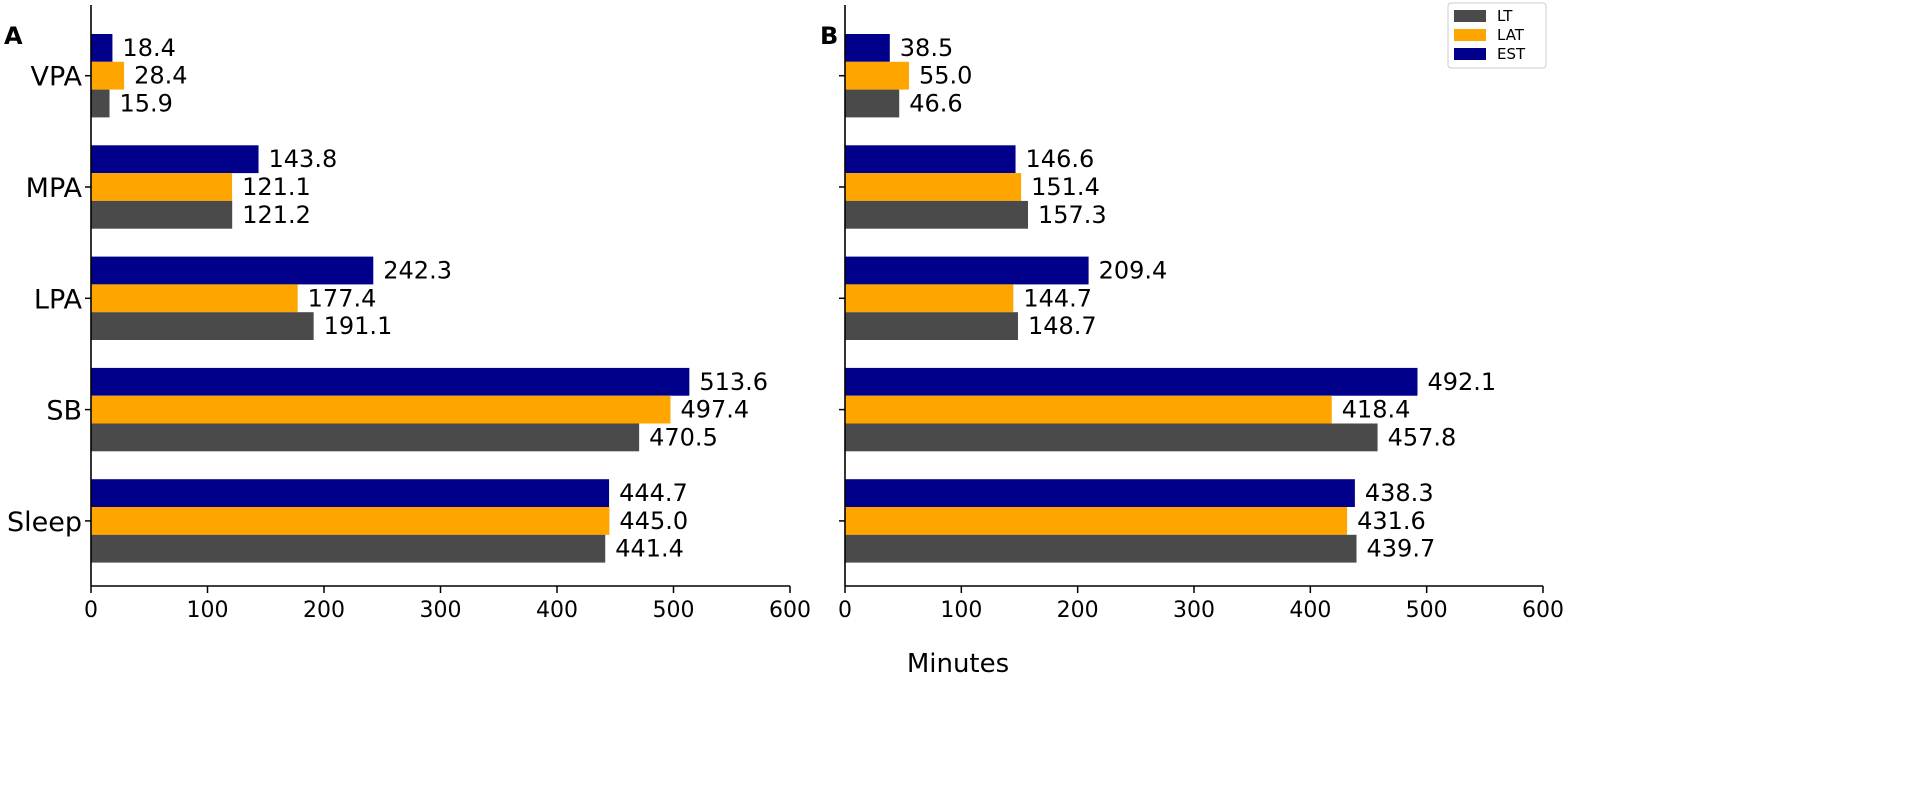  What do you see at coordinates (58, 299) in the screenshot?
I see `category-label-lpa: LPA` at bounding box center [58, 299].